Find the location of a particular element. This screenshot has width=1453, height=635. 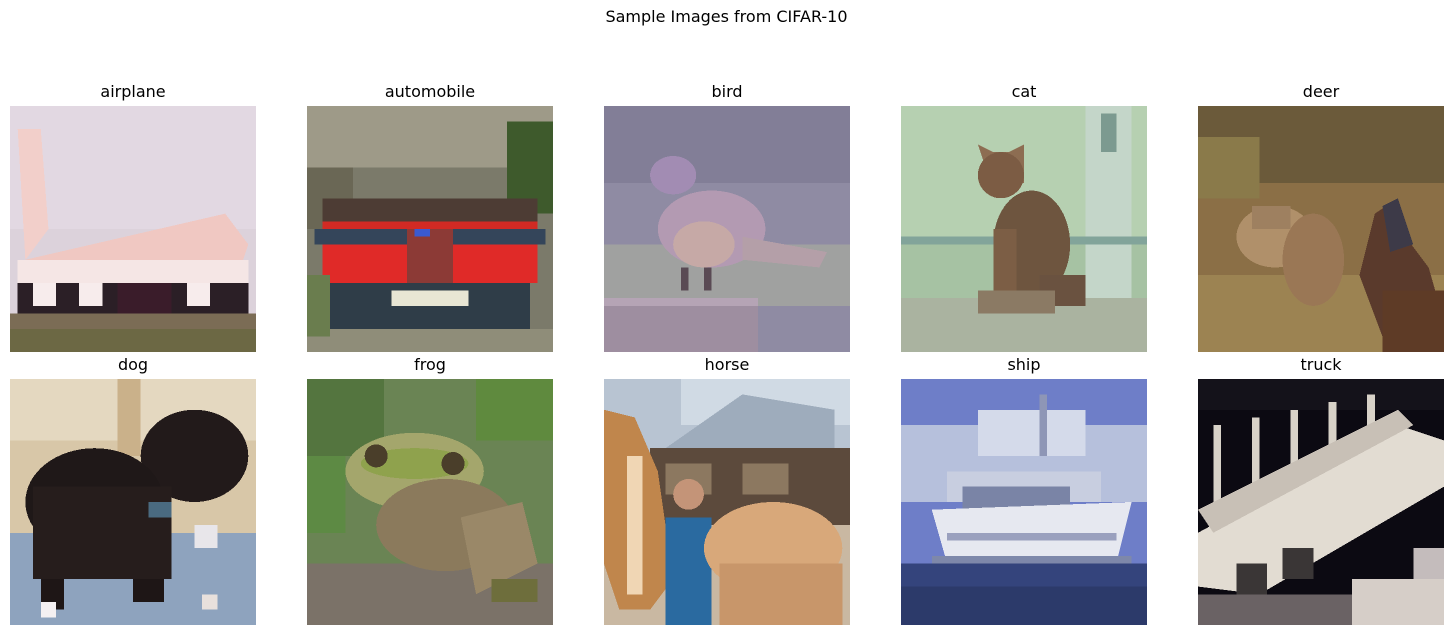

figure-title: Sample Images from CIFAR-10 is located at coordinates (726, 16).